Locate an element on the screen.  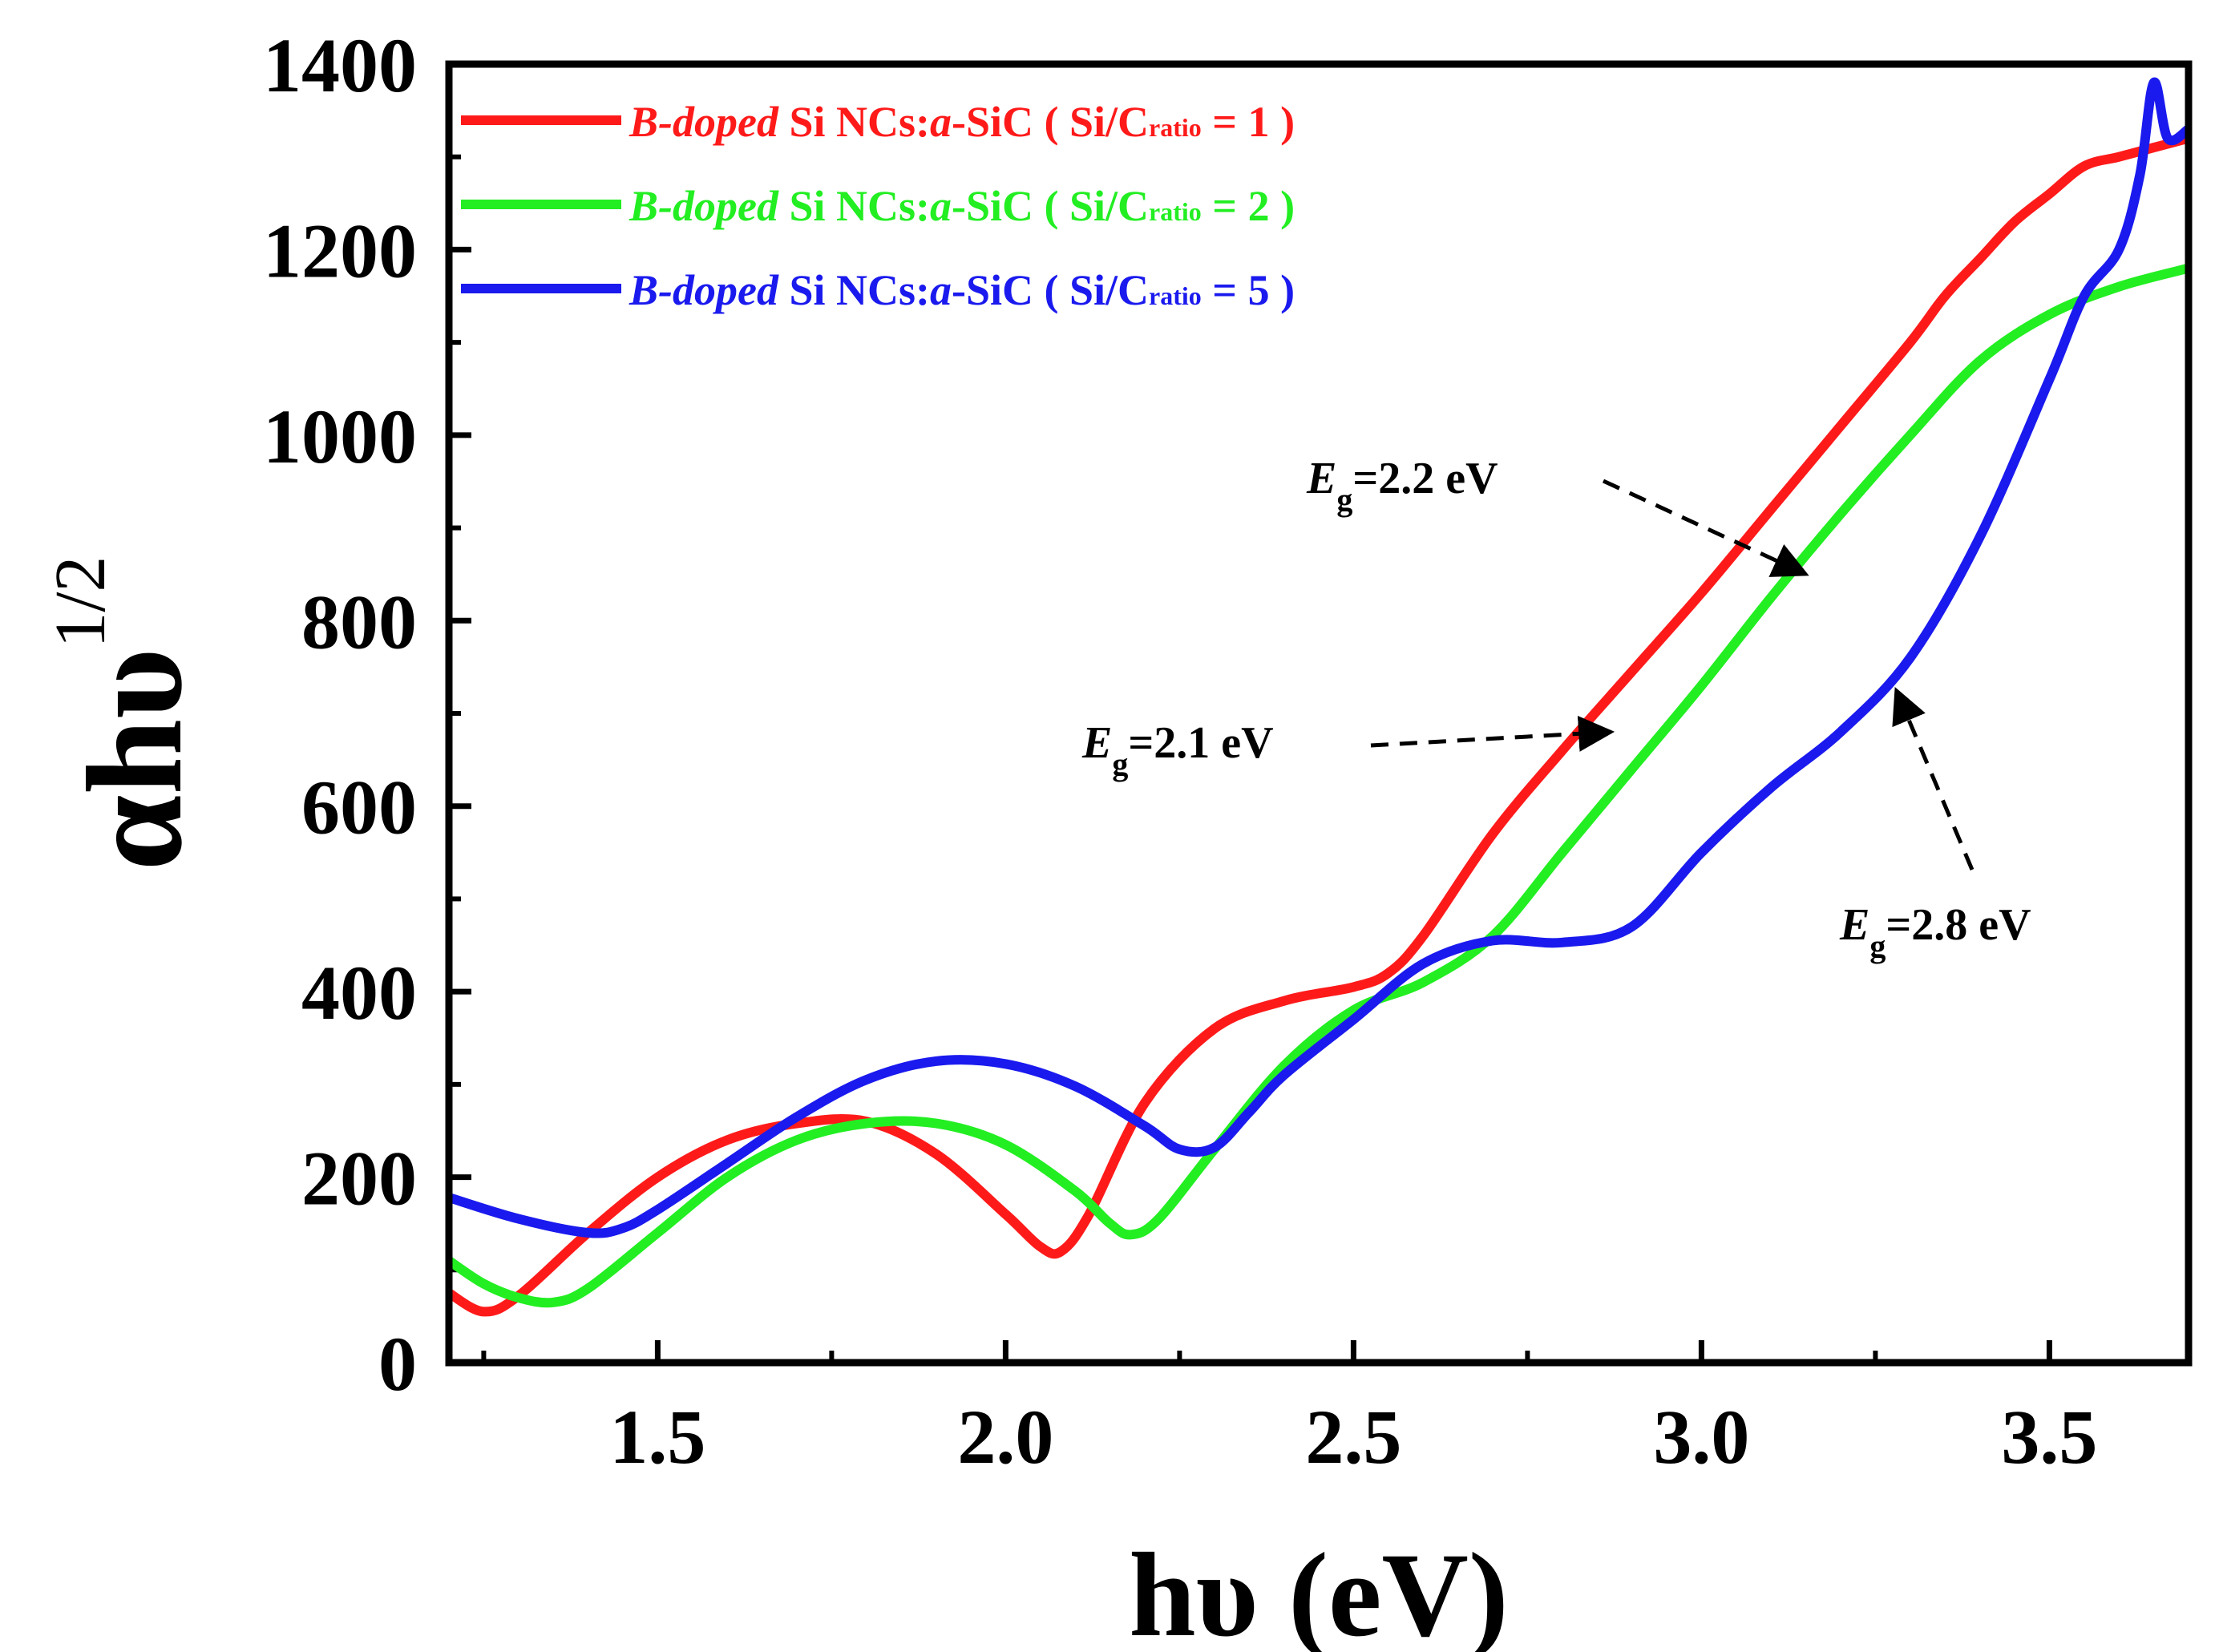
annotation-eg-2-2: Eg=2.2 eV is located at coordinates (1557, 515).